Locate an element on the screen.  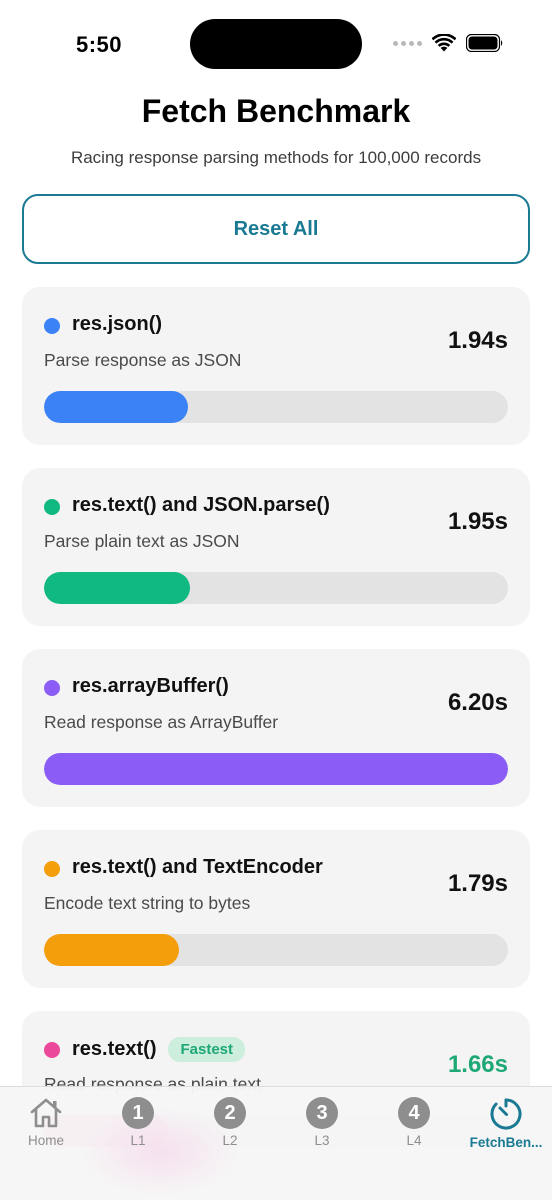
method-time: 1.94s is located at coordinates (477, 340).